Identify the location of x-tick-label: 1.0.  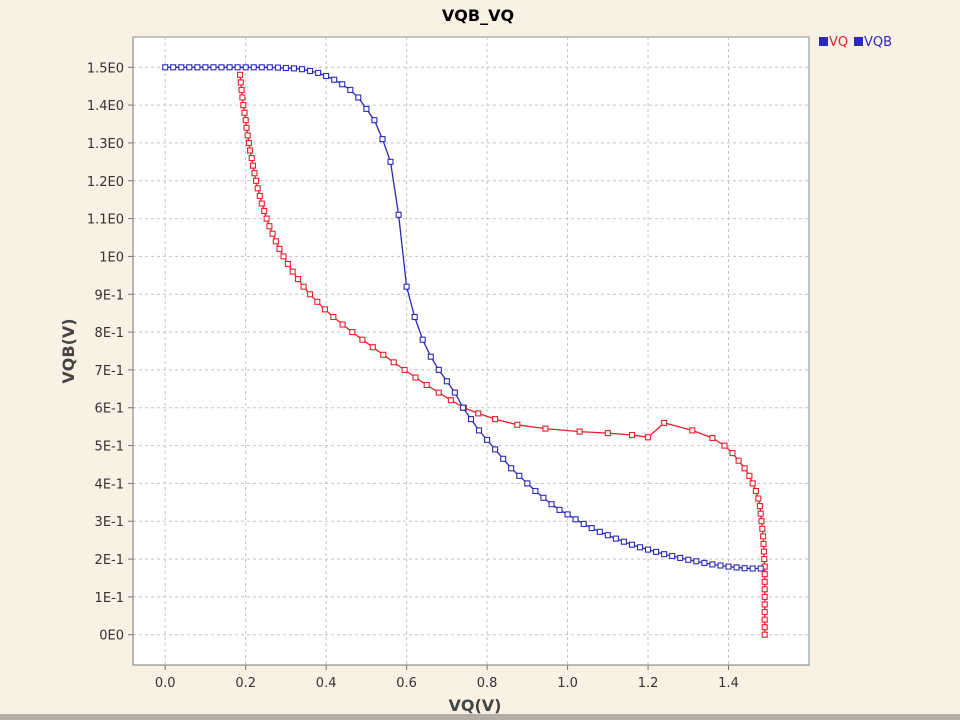
(567, 683).